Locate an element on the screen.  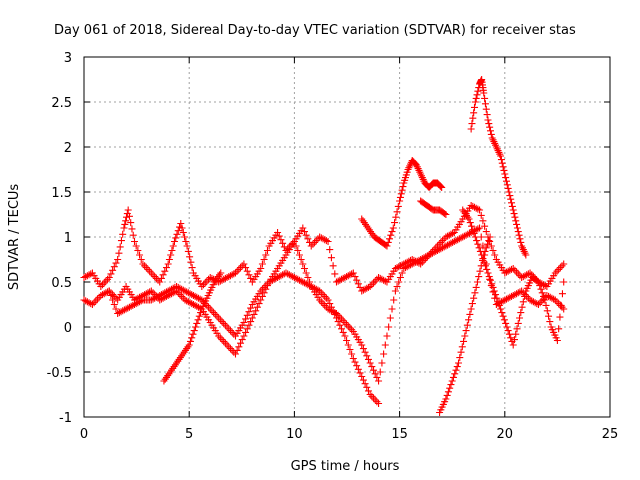
y-tick-label: 3 is located at coordinates (68, 58).